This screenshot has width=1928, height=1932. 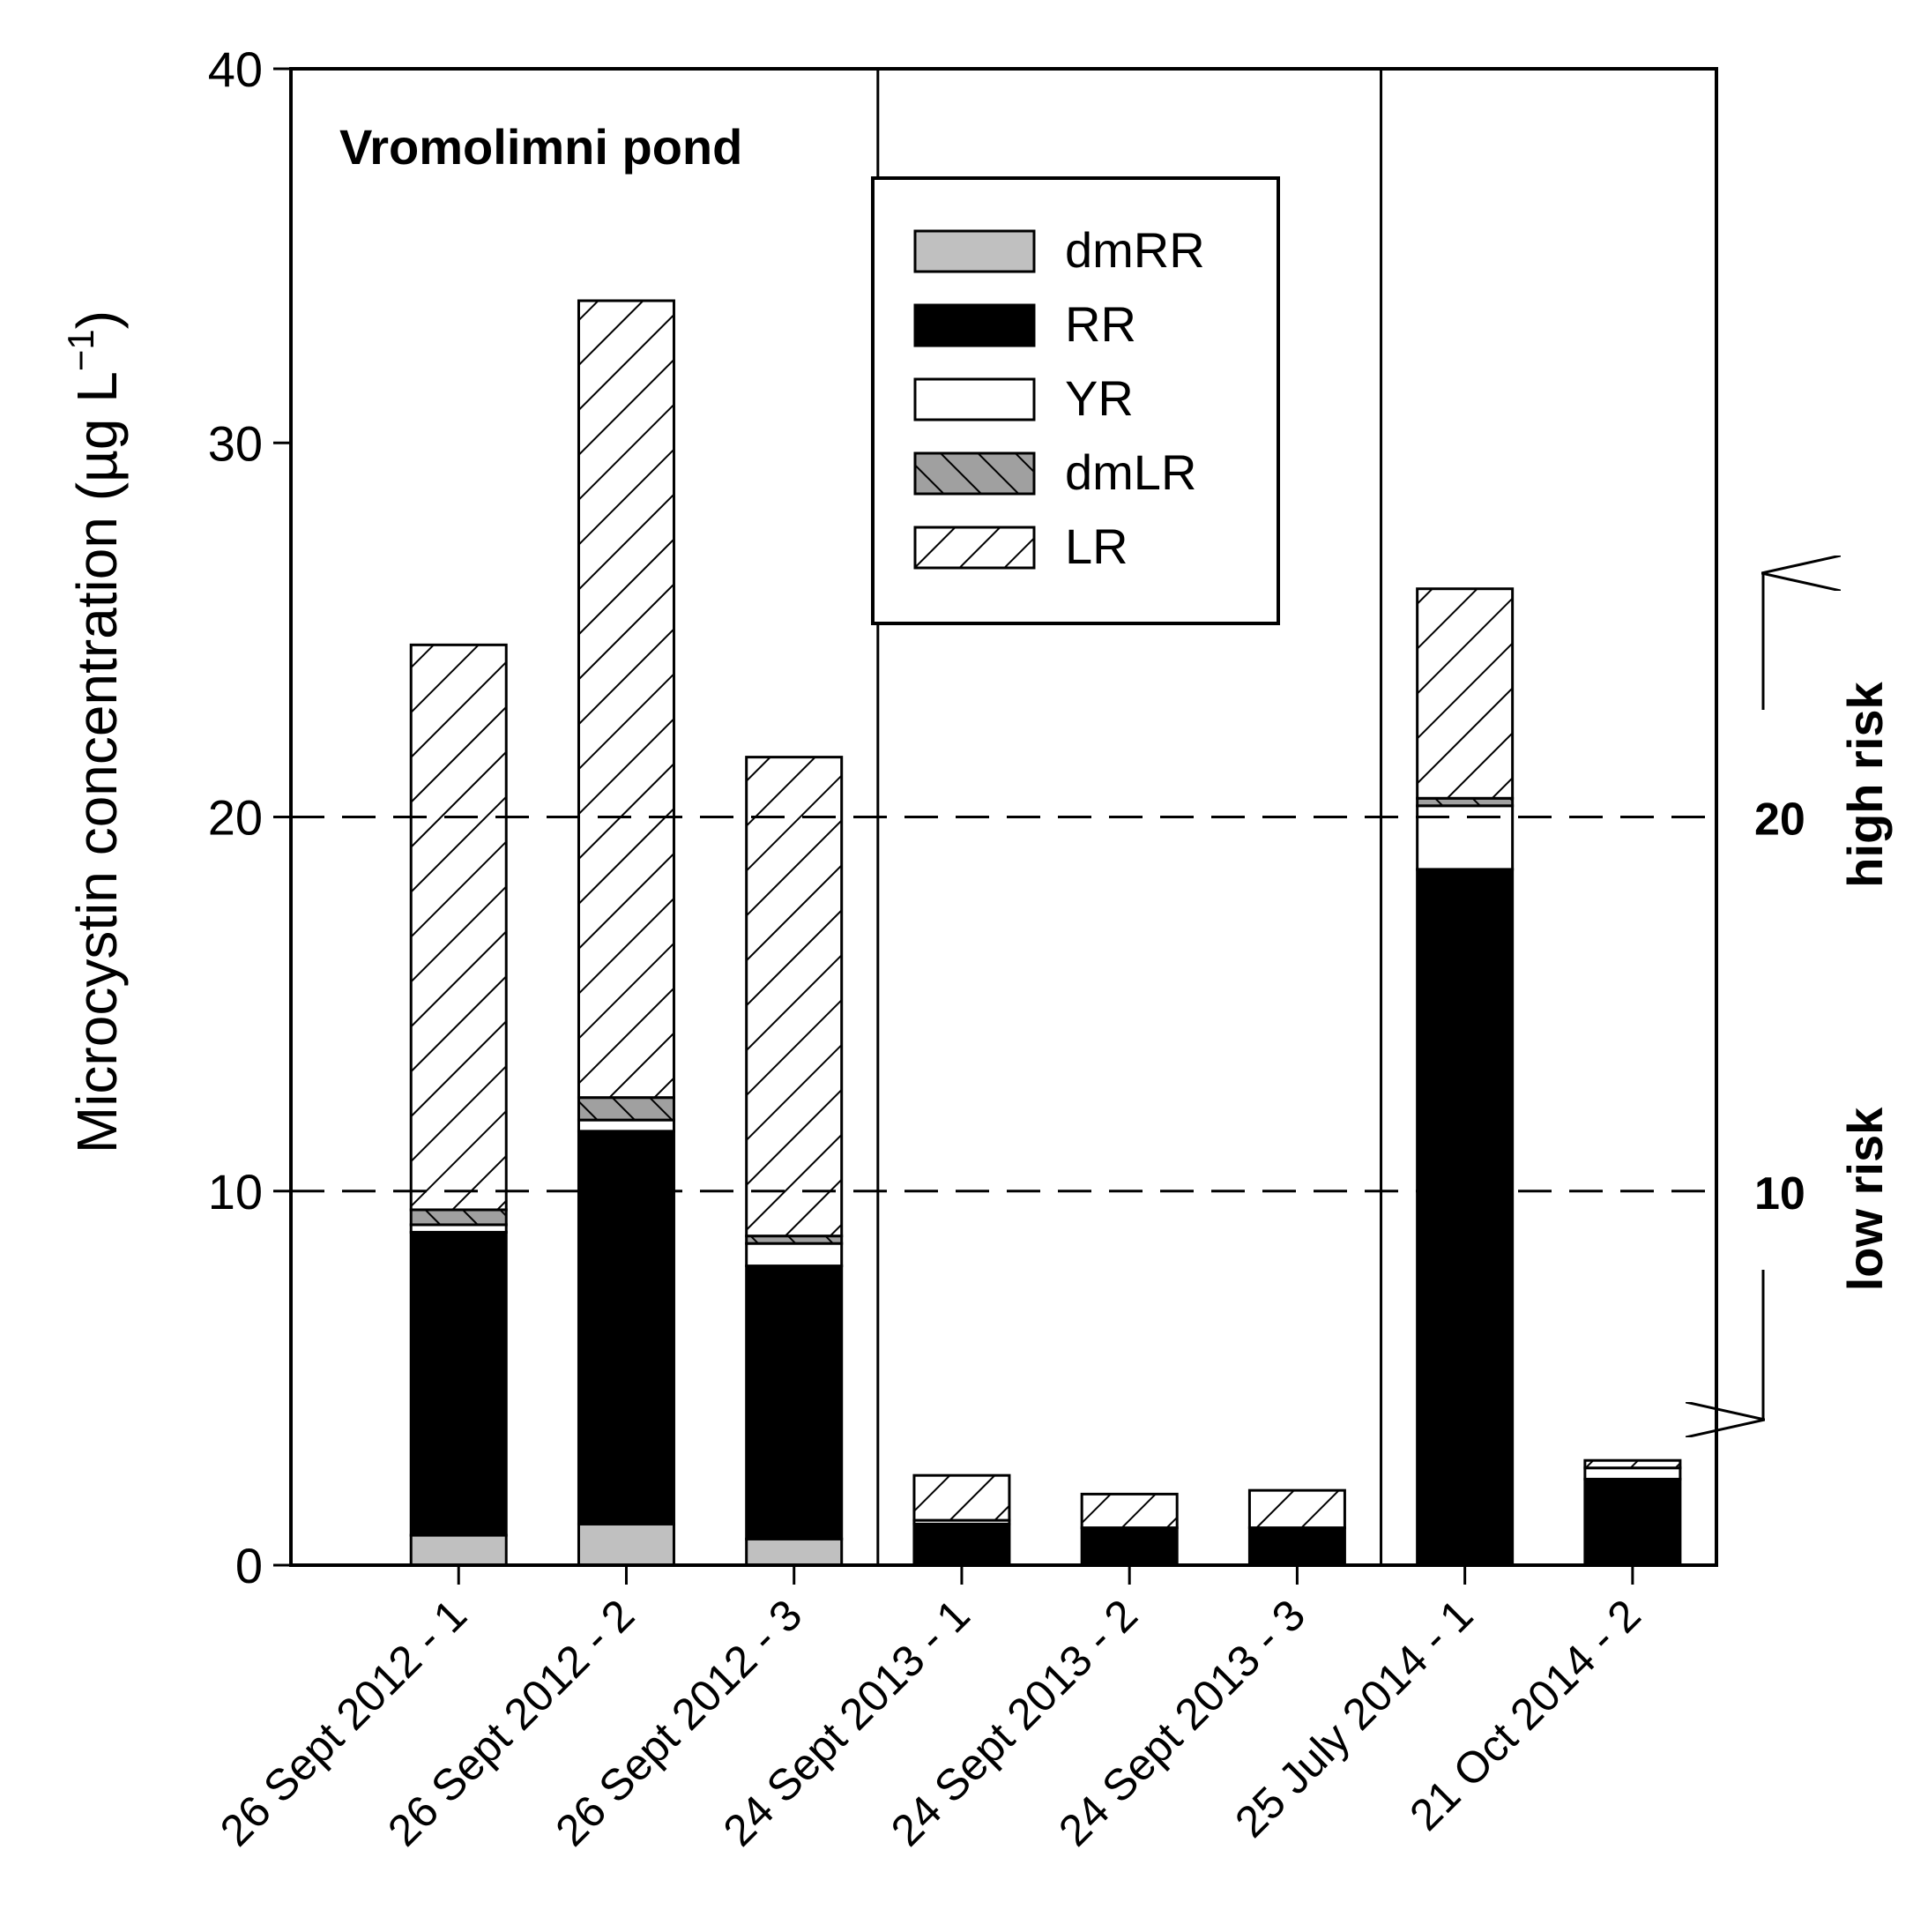 I want to click on y-axis-title: Microcystin concentration (µg L−1), so click(x=94, y=731).